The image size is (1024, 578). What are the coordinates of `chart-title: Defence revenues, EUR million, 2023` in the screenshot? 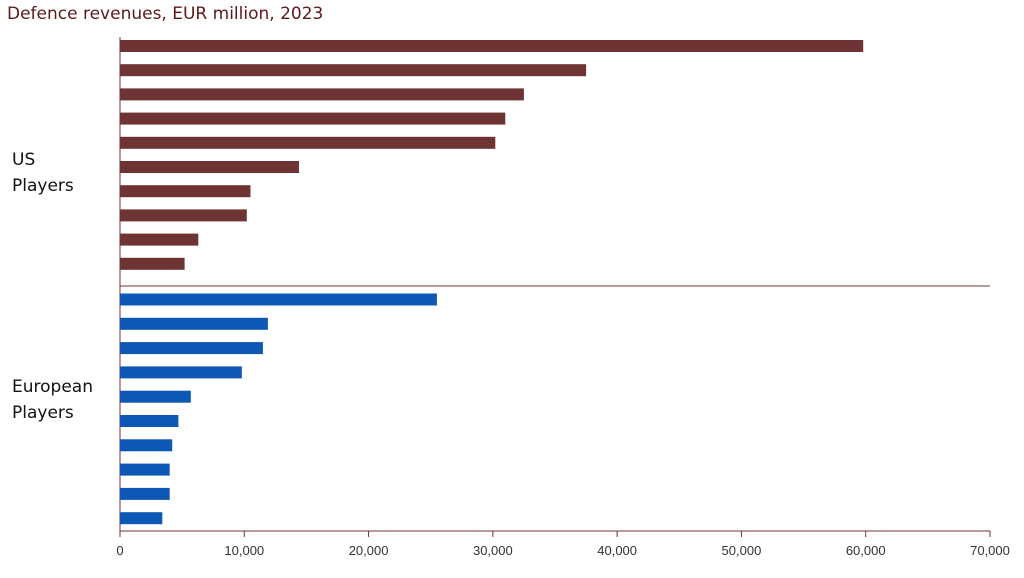 It's located at (165, 14).